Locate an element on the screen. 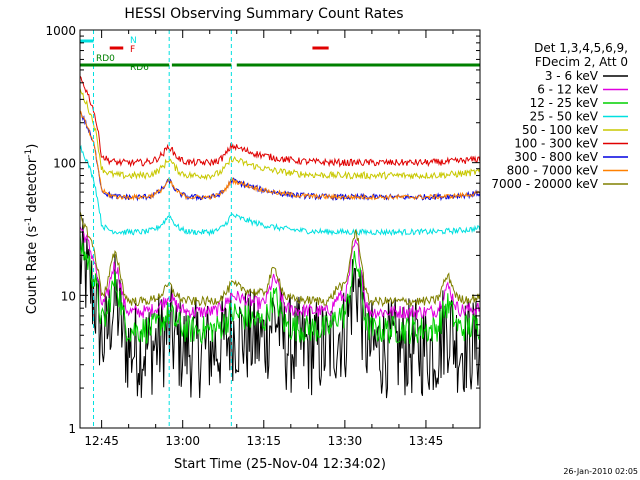 The width and height of the screenshot is (640, 480). y-axis-label-sup2: -1 is located at coordinates (29, 153).